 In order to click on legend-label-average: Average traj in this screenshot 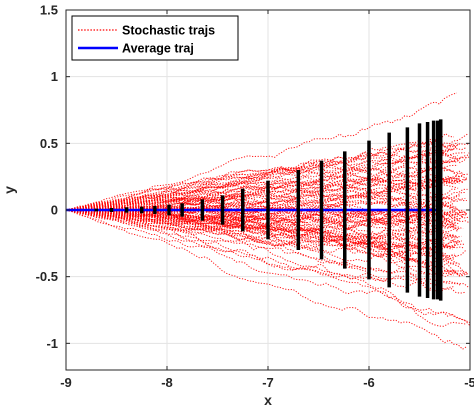, I will do `click(158, 49)`.